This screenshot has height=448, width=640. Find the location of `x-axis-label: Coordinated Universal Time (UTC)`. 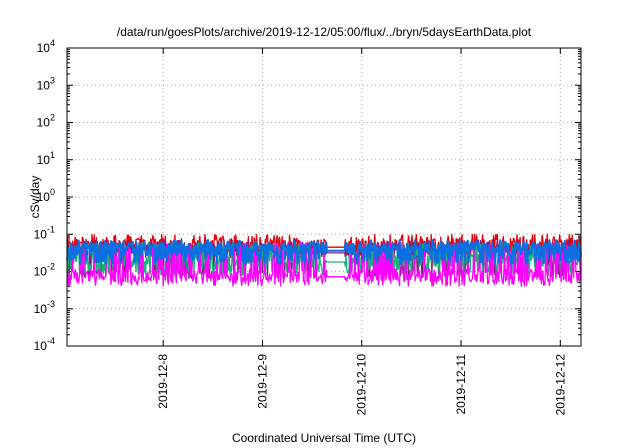

x-axis-label: Coordinated Universal Time (UTC) is located at coordinates (324, 438).